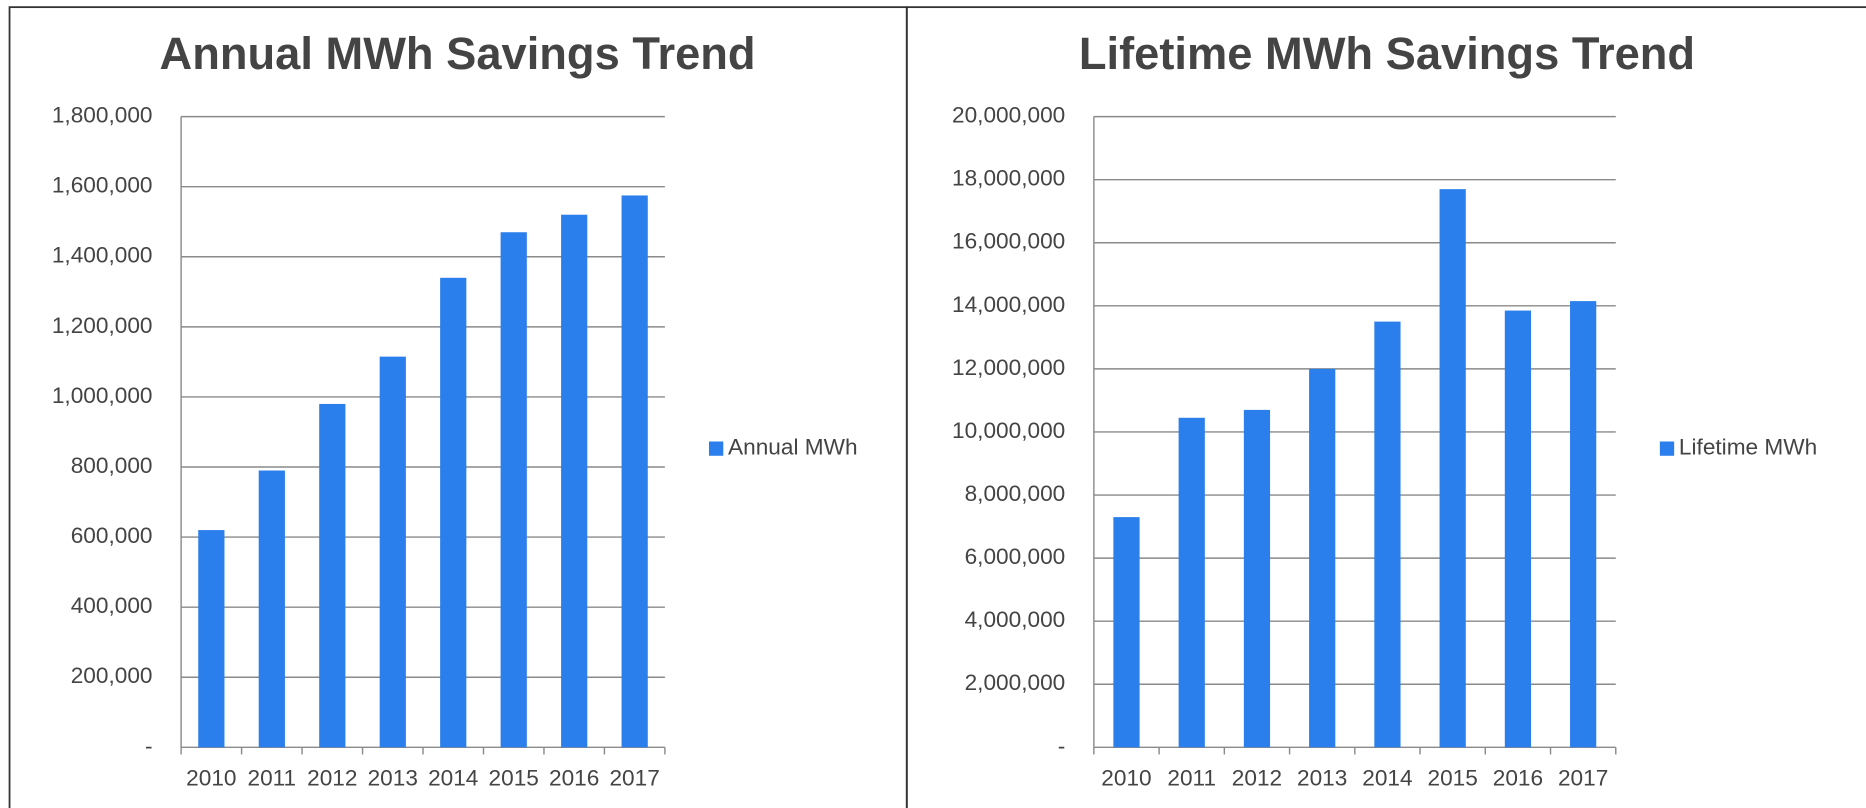 The width and height of the screenshot is (1866, 808). What do you see at coordinates (102, 325) in the screenshot?
I see `y-tick-label: 1,200,000` at bounding box center [102, 325].